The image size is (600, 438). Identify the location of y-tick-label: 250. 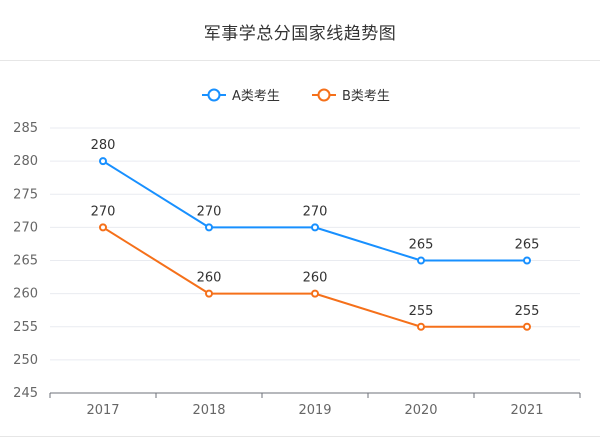
(25, 360).